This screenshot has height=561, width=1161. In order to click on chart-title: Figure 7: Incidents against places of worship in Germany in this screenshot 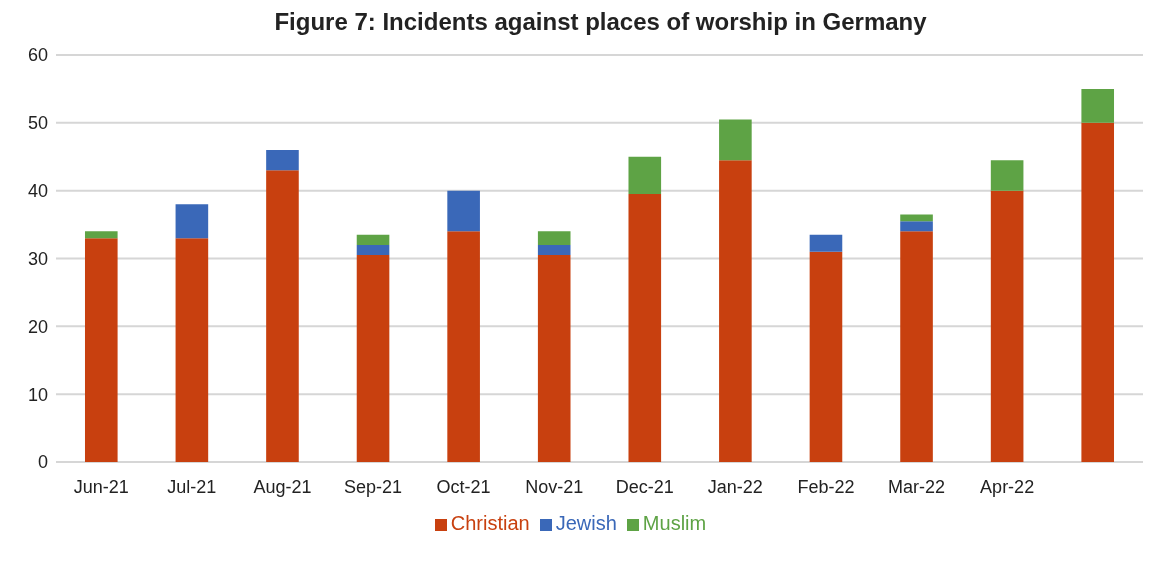, I will do `click(600, 22)`.